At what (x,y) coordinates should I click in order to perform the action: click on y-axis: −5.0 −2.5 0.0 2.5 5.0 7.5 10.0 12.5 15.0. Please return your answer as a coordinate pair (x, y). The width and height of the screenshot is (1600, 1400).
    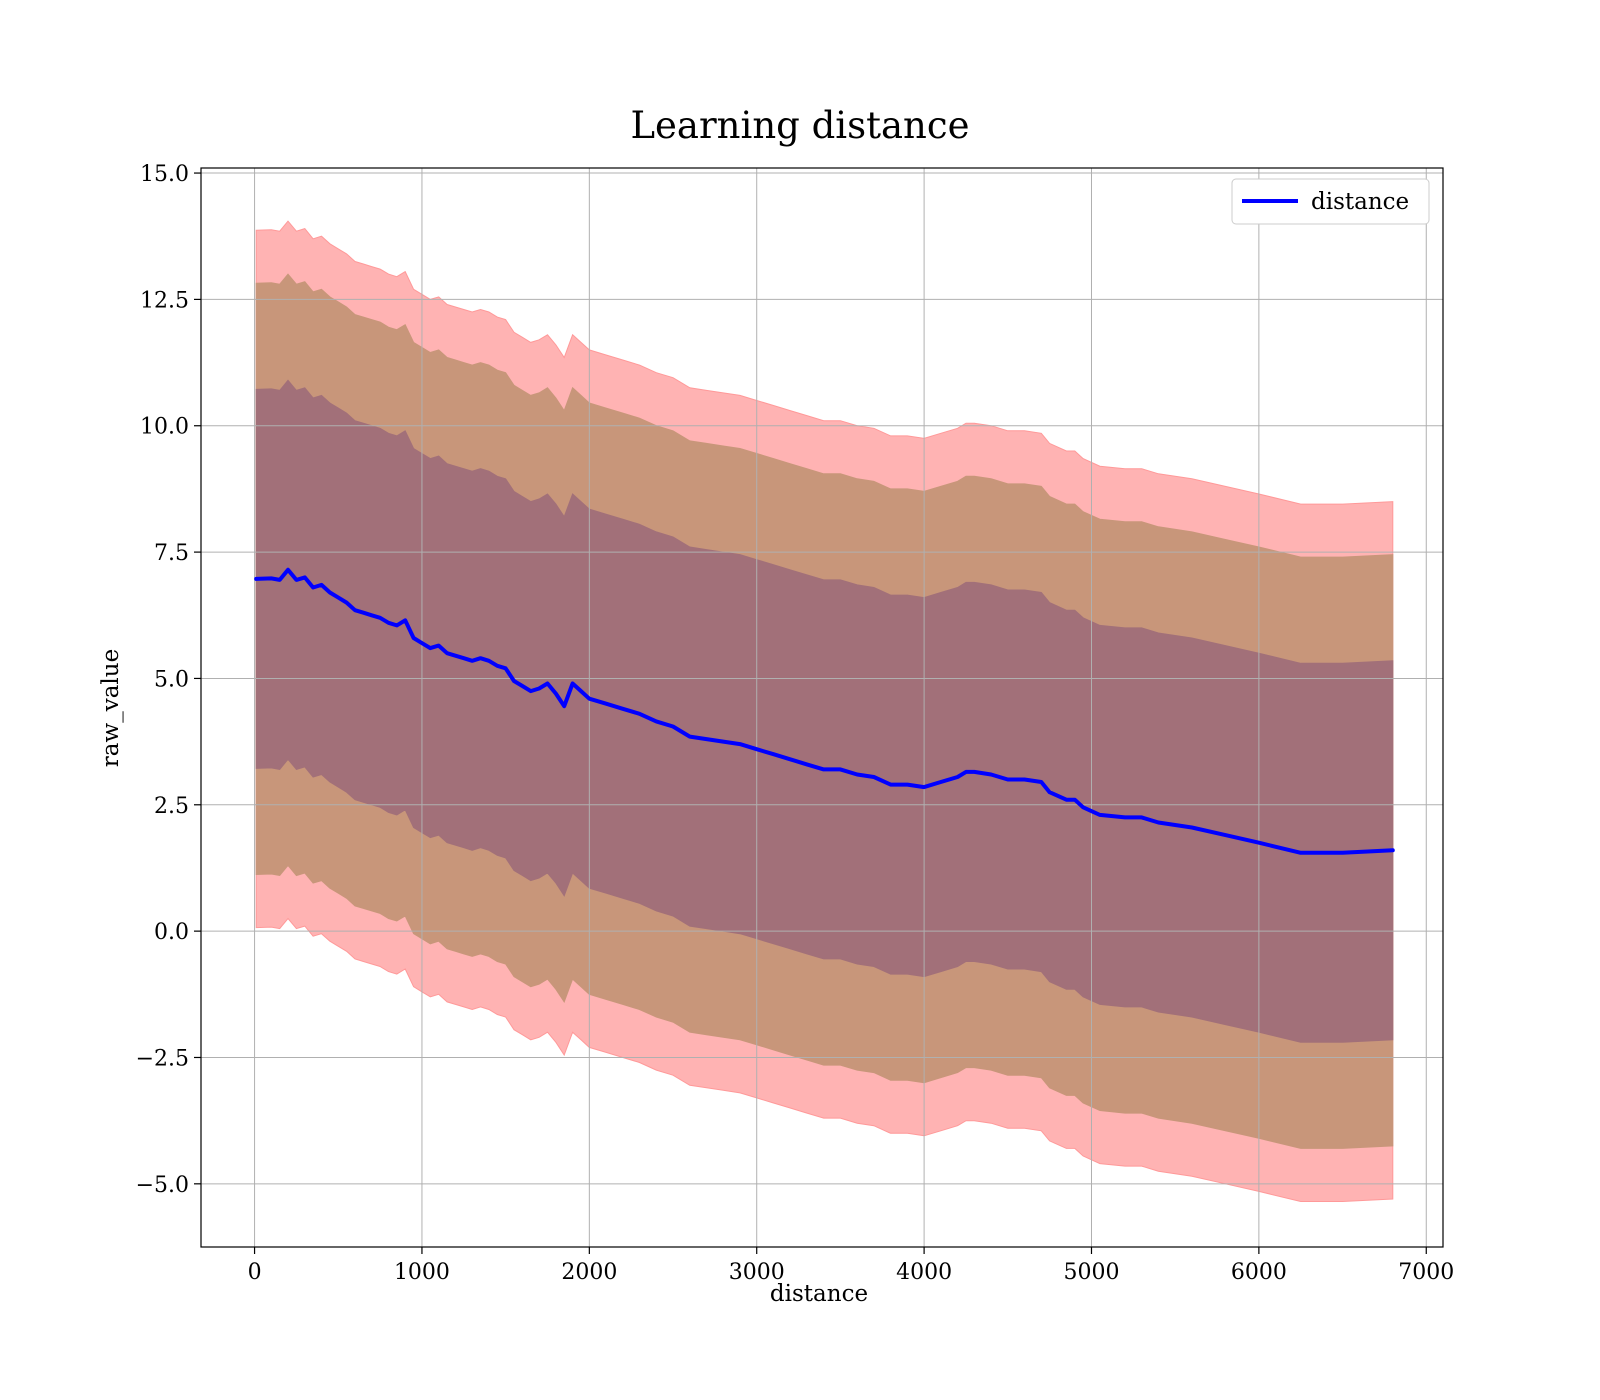
    Looking at the image, I should click on (168, 680).